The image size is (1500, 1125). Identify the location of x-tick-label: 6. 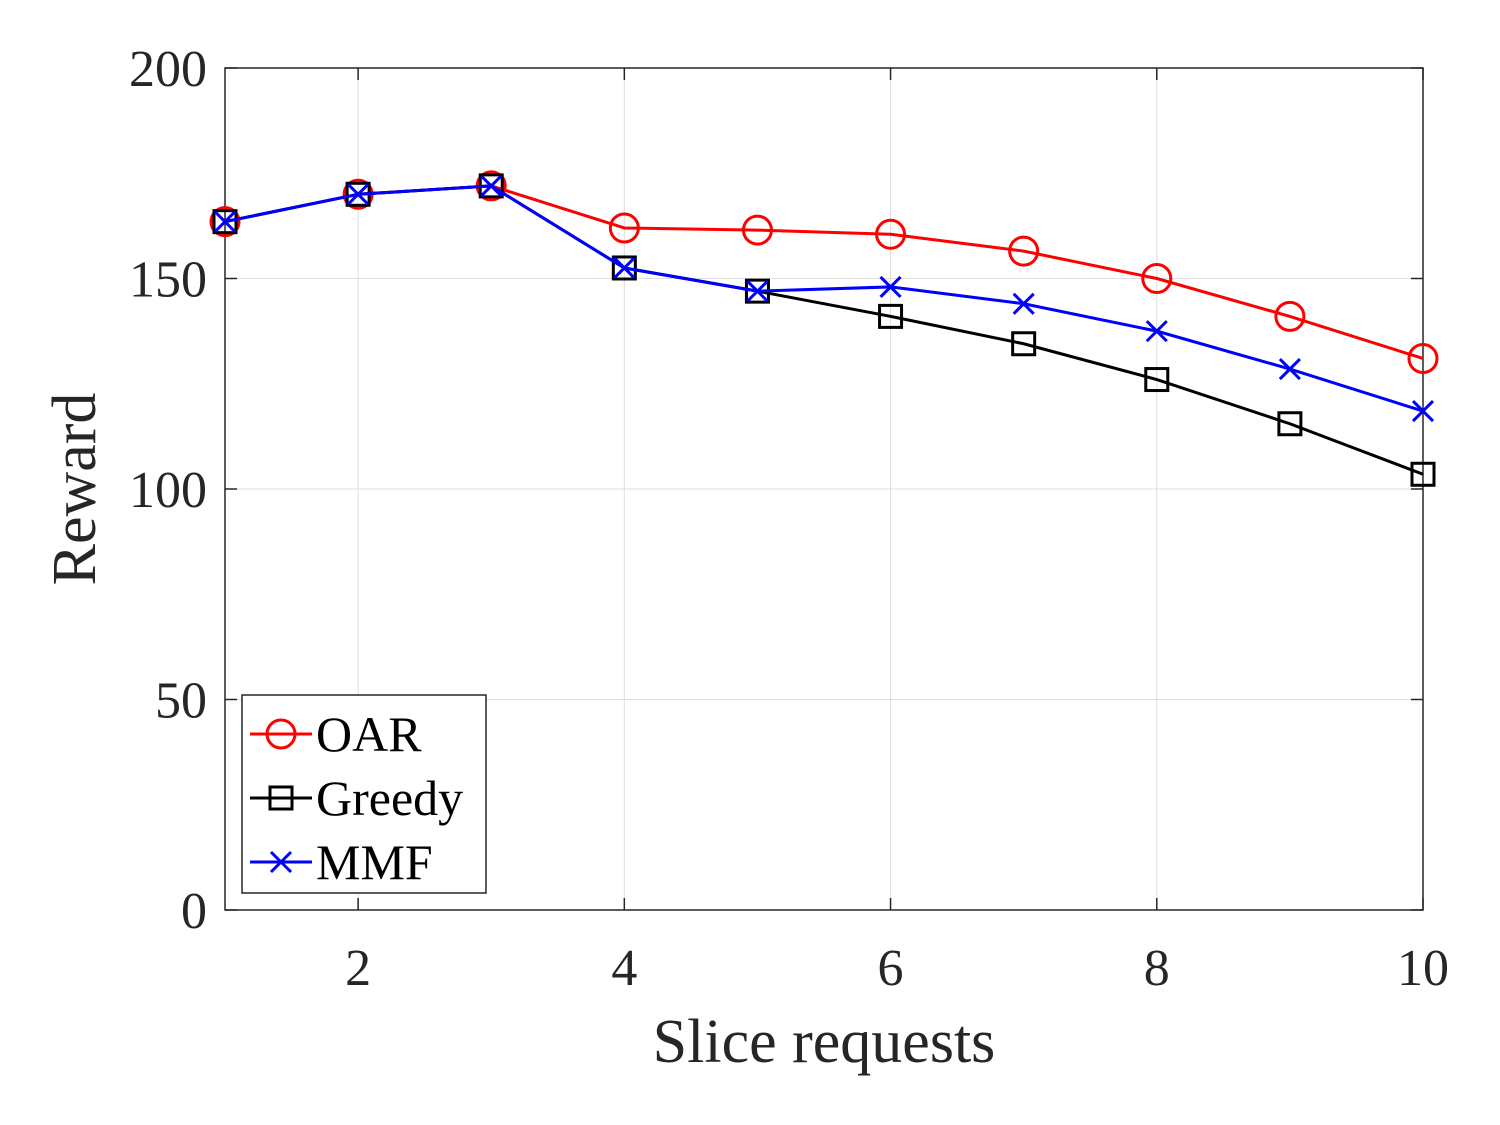
(891, 968).